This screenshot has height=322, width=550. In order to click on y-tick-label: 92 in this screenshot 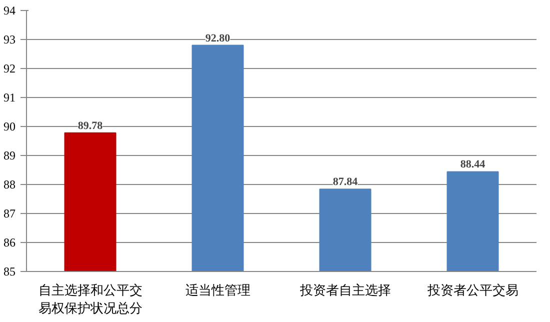, I will do `click(10, 69)`.